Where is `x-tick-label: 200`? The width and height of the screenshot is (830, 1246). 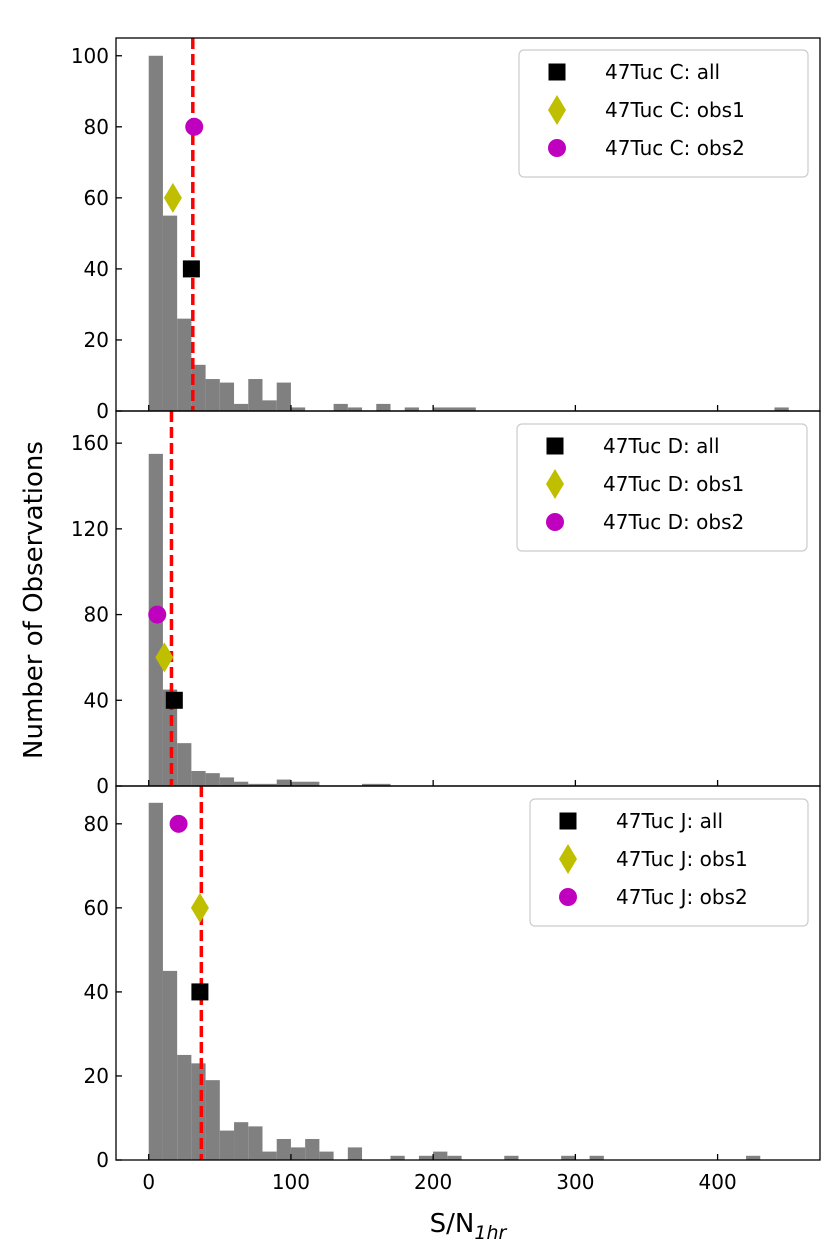
x-tick-label: 200 is located at coordinates (433, 1182).